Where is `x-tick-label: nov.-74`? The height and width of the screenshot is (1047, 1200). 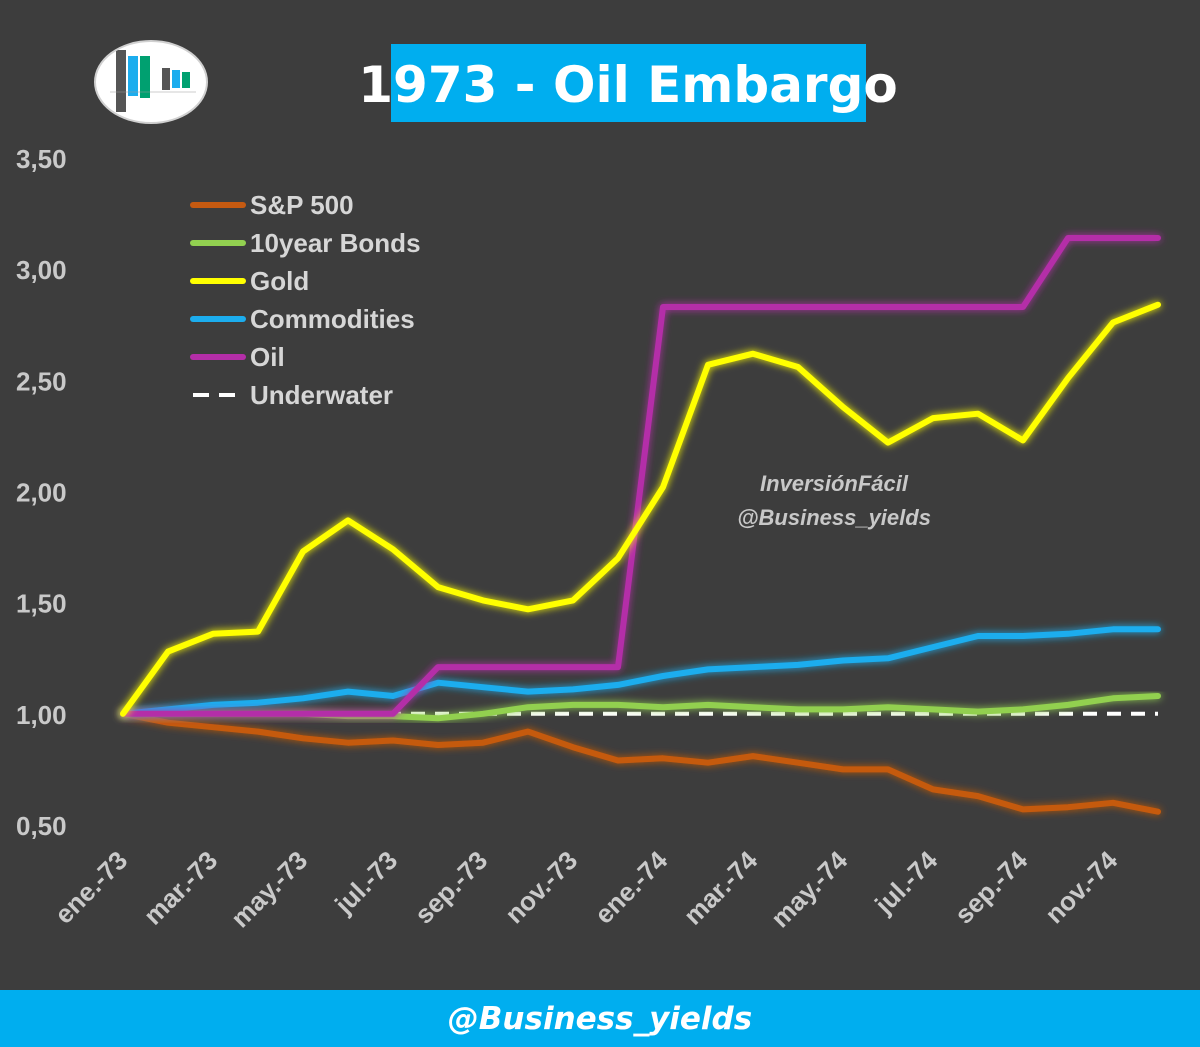 x-tick-label: nov.-74 is located at coordinates (1081, 887).